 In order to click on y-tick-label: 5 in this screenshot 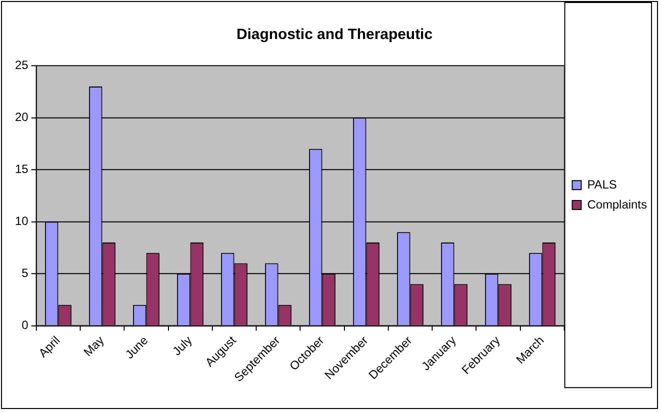, I will do `click(25, 273)`.